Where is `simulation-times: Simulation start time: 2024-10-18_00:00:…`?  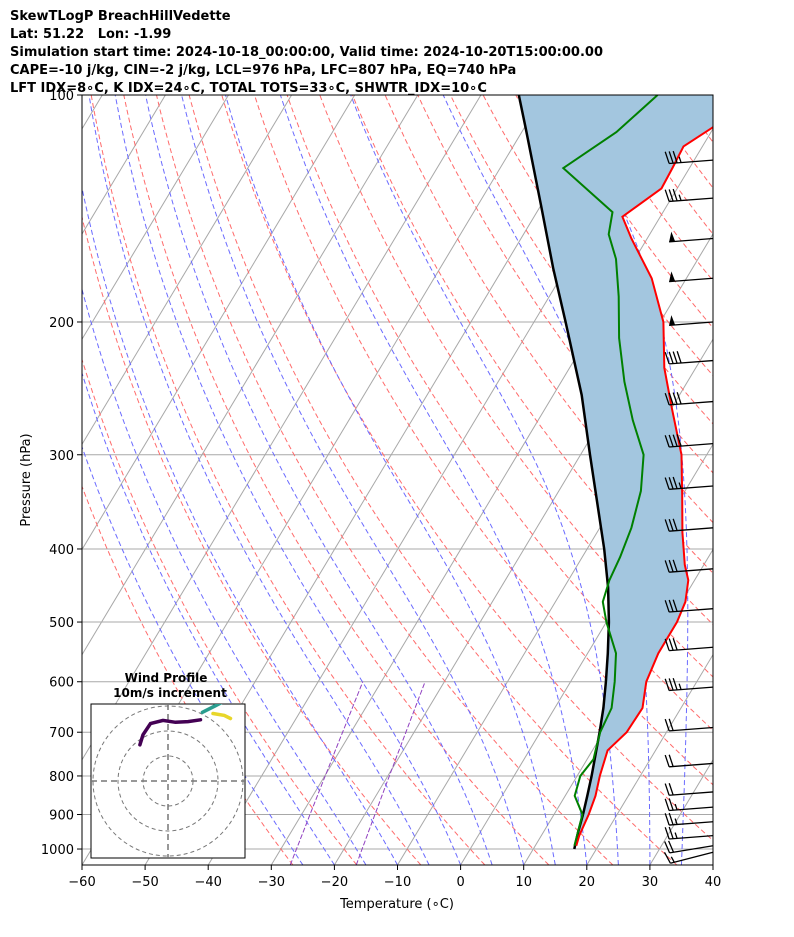 simulation-times: Simulation start time: 2024-10-18_00:00:… is located at coordinates (306, 52).